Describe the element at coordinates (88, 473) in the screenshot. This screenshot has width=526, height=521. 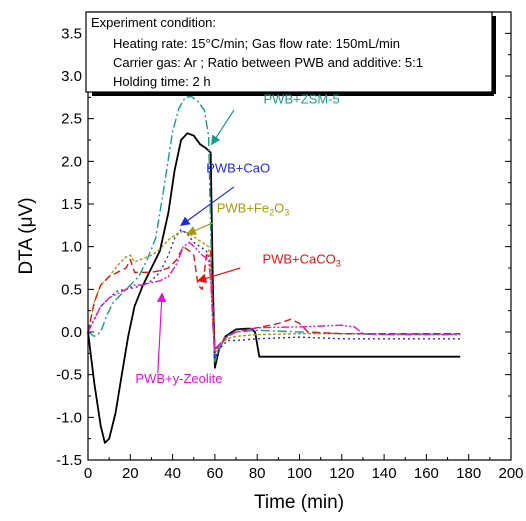
I see `x-tick-label: 0` at that location.